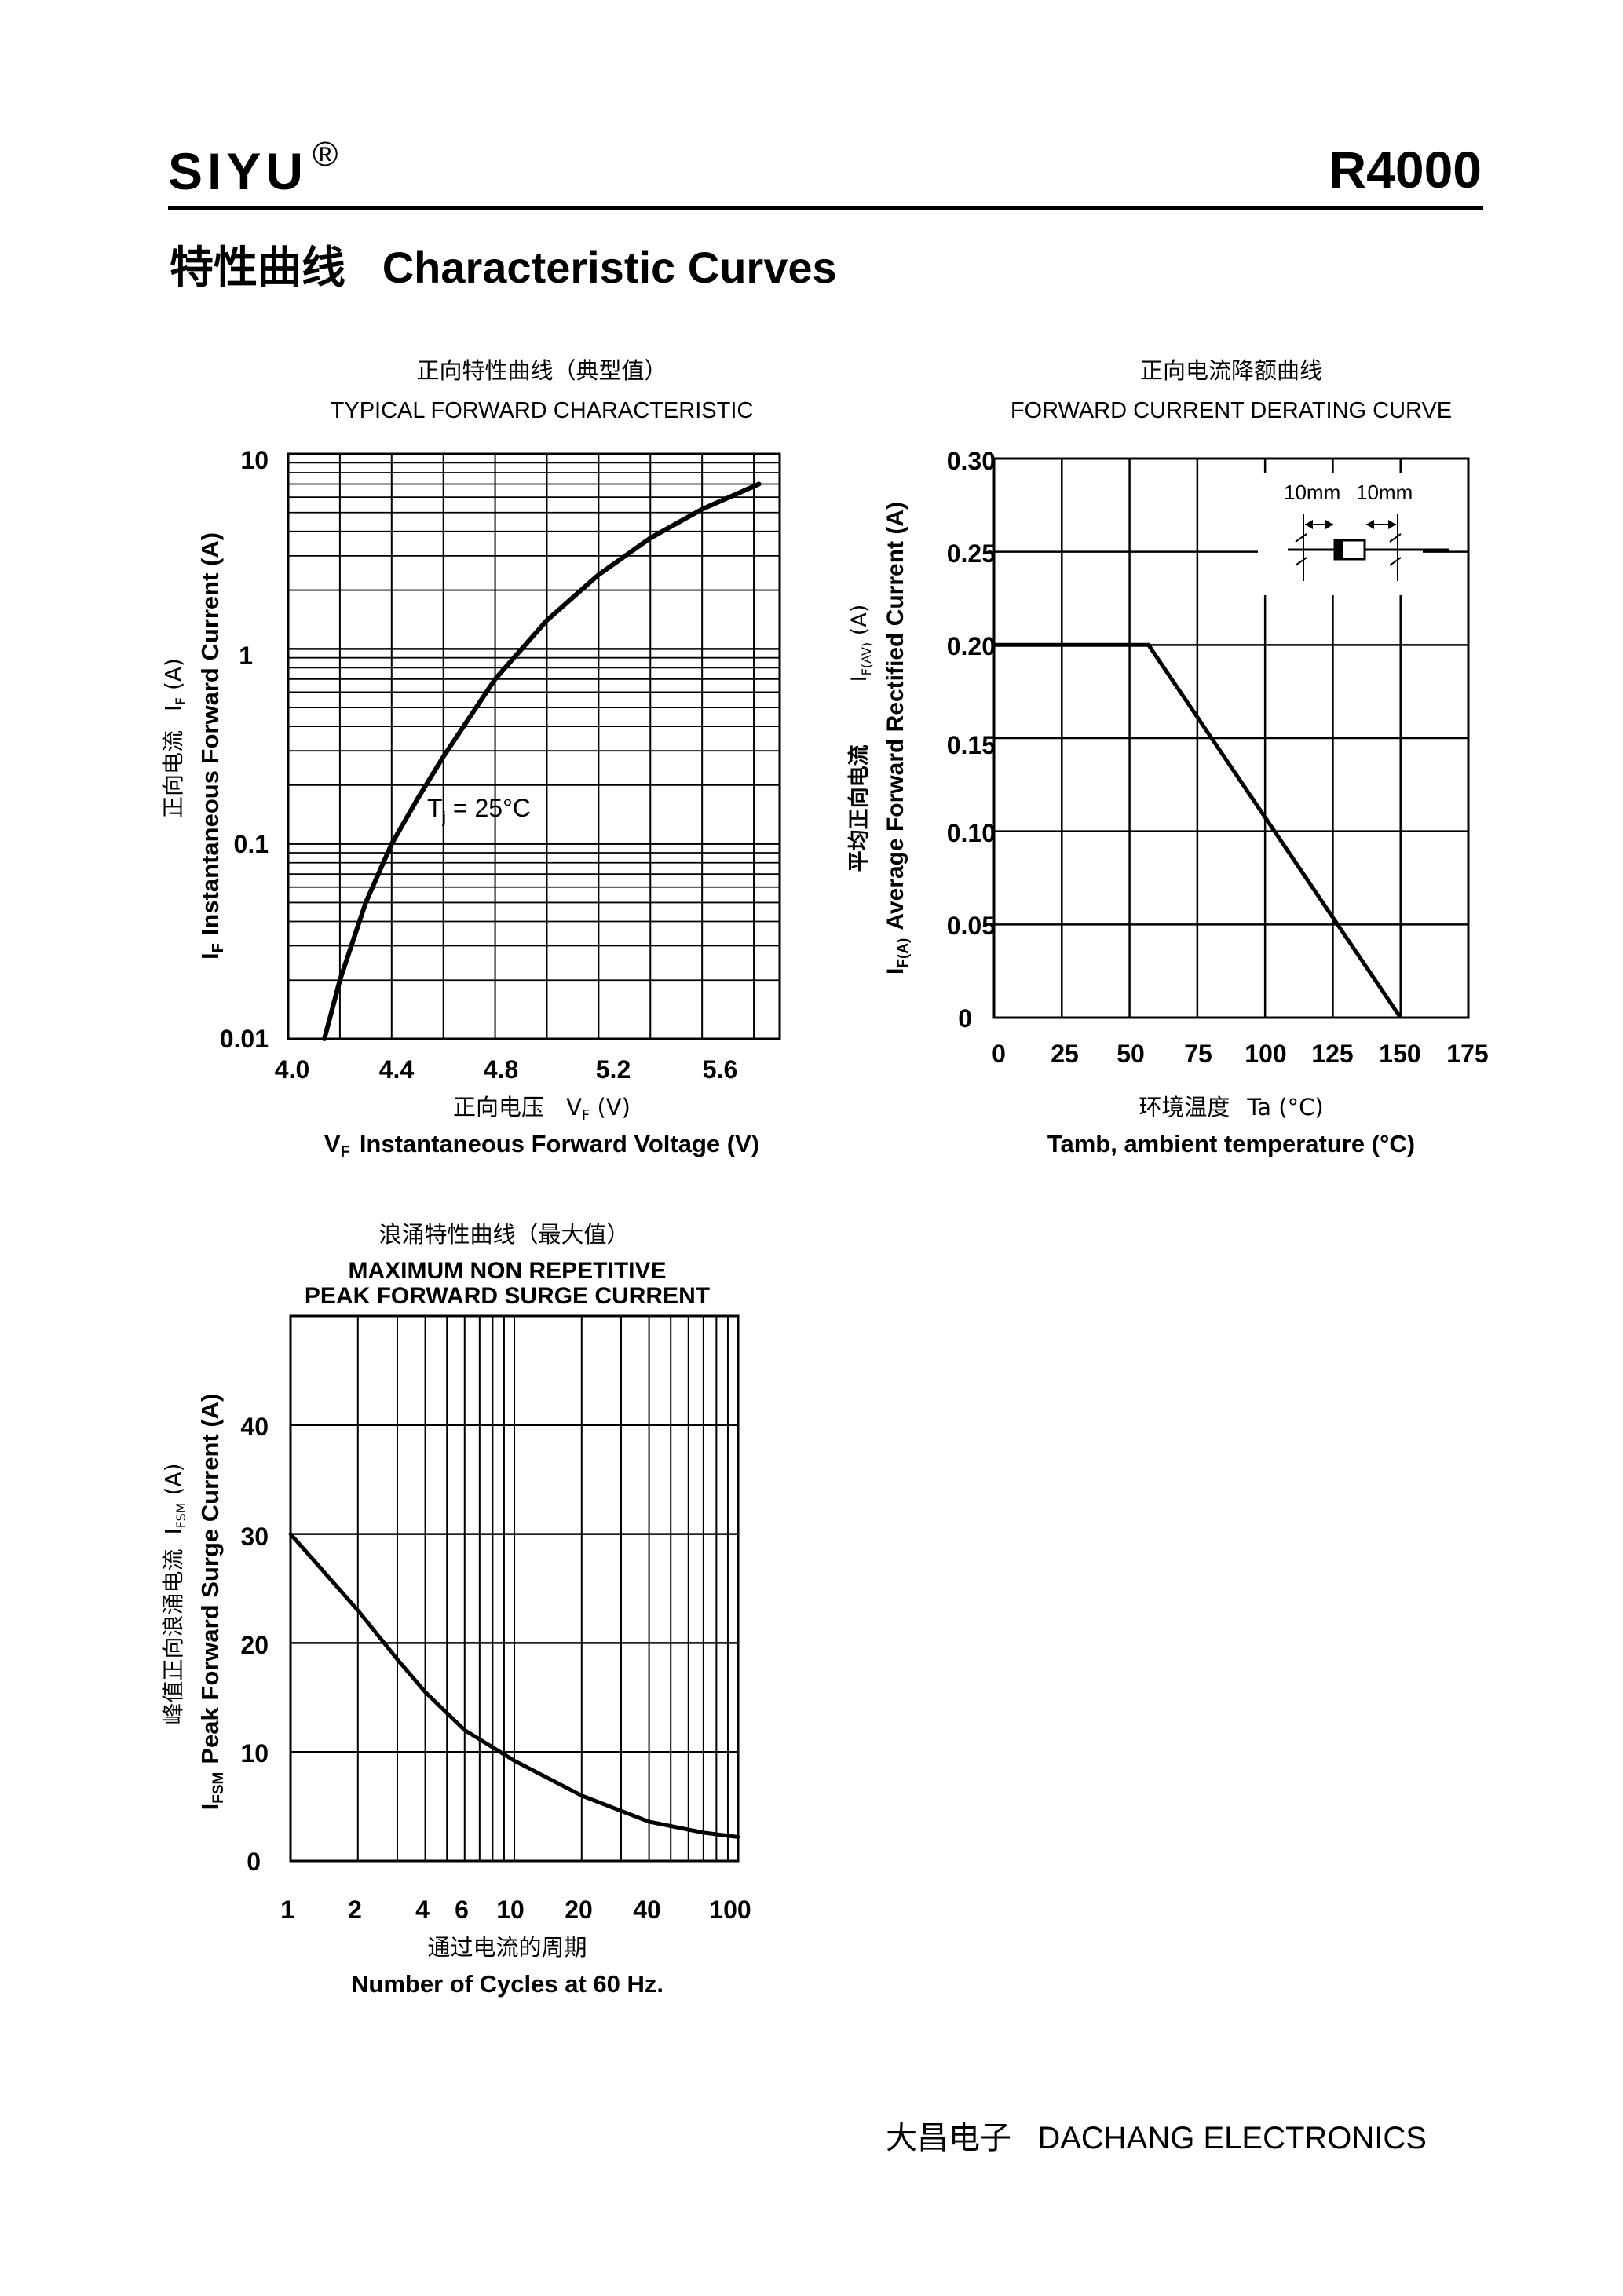 The height and width of the screenshot is (2296, 1623). What do you see at coordinates (541, 371) in the screenshot?
I see `chart1-title-cn: 正向特性曲线（典型值）` at bounding box center [541, 371].